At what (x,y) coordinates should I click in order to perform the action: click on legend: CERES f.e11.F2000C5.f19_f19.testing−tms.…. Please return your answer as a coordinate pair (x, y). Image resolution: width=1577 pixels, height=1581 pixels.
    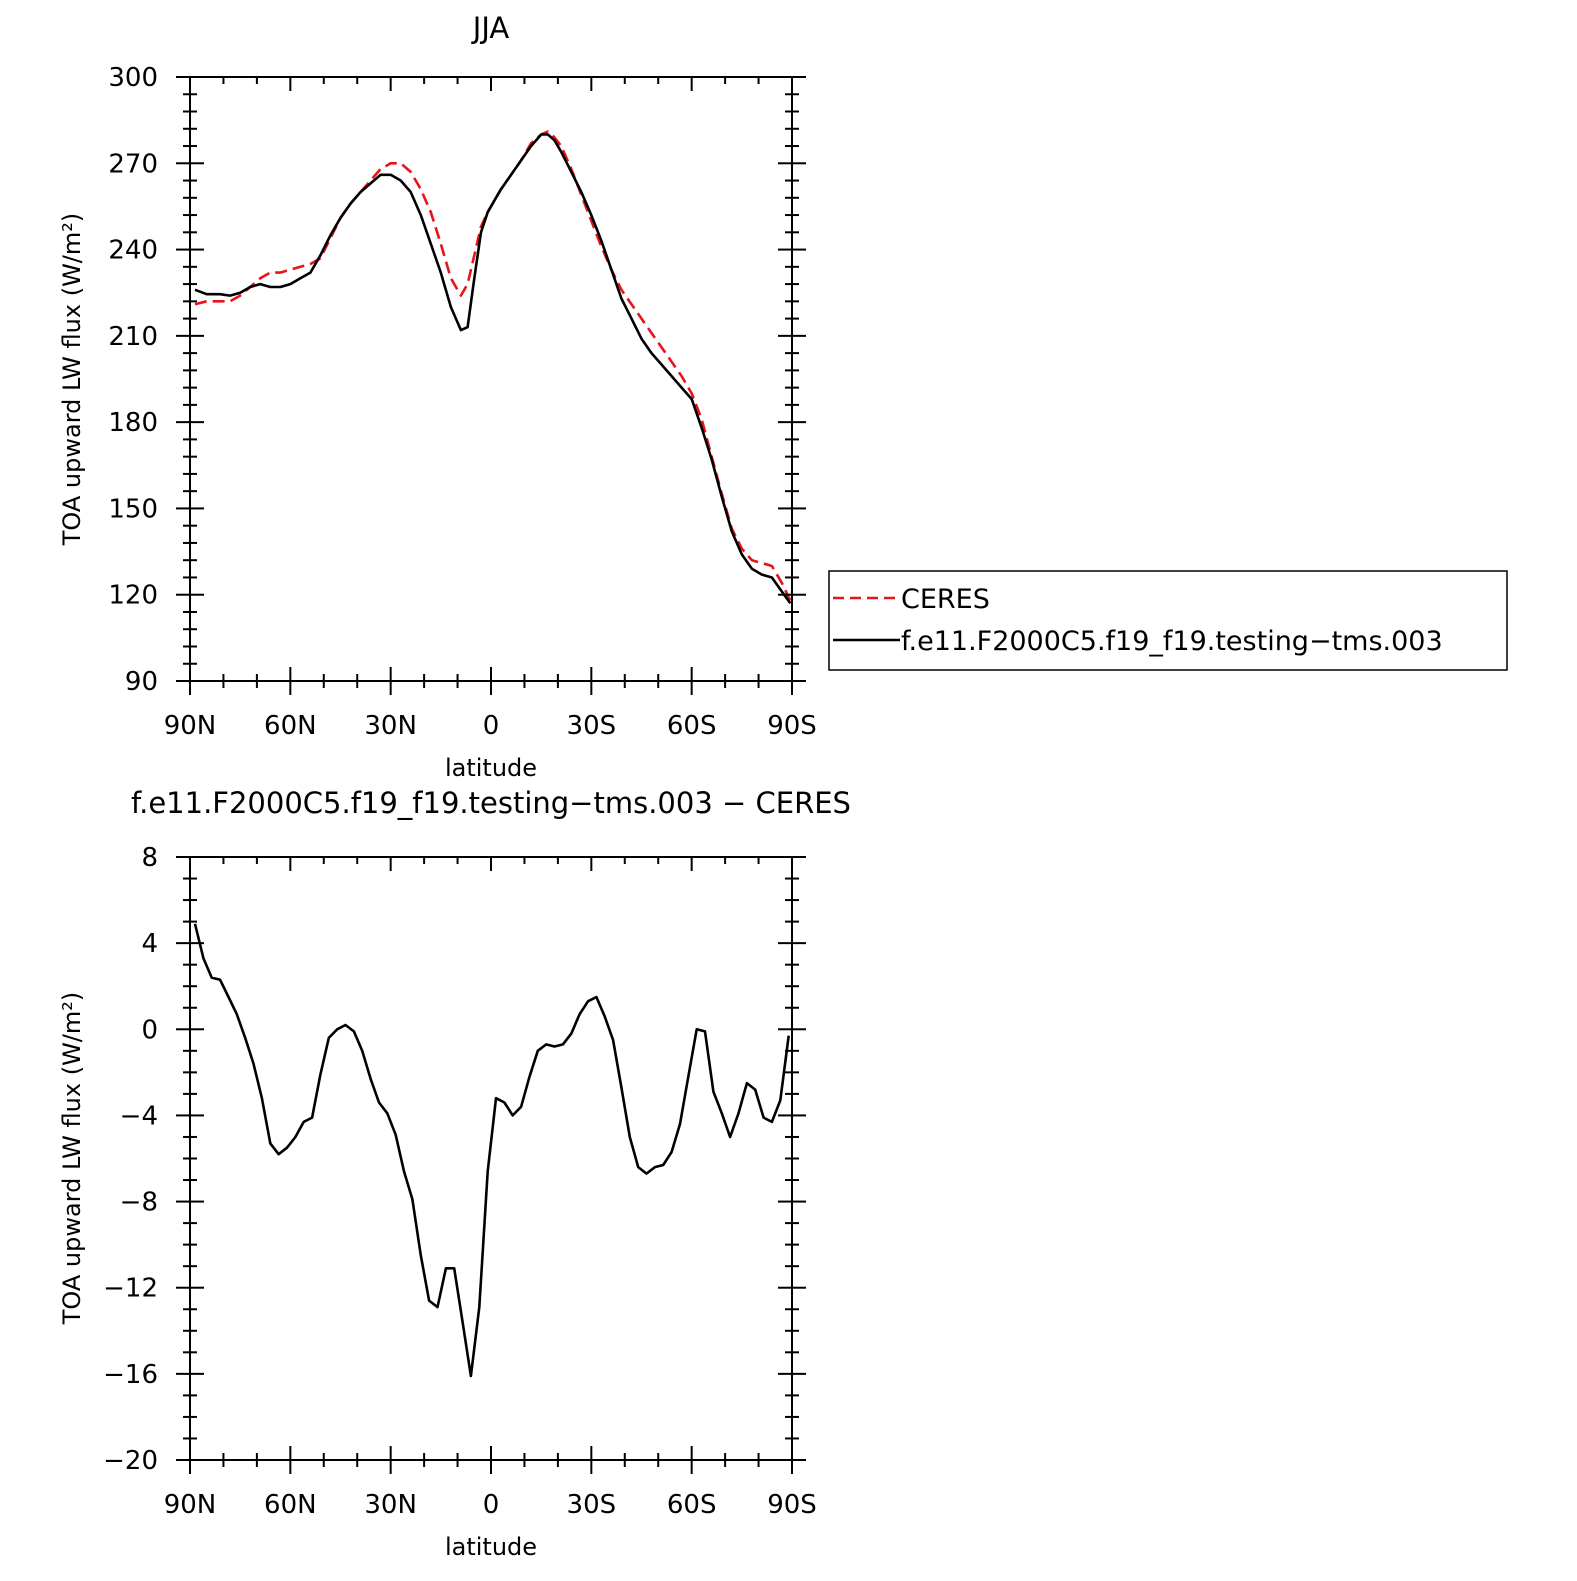
    Looking at the image, I should click on (1168, 620).